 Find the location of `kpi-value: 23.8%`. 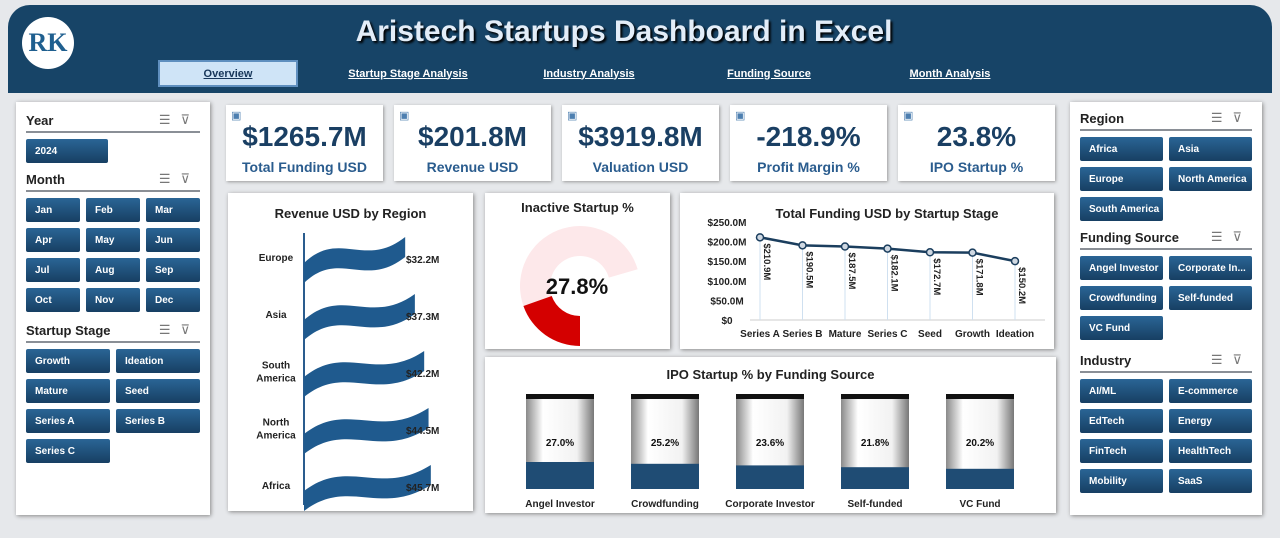

kpi-value: 23.8% is located at coordinates (976, 136).